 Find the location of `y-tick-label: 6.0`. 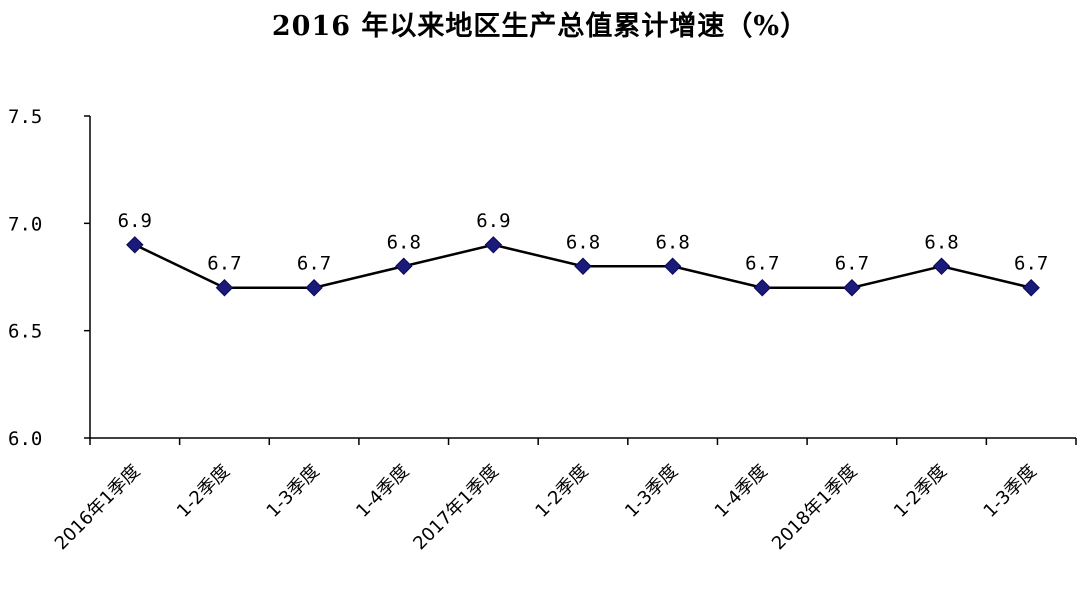

y-tick-label: 6.0 is located at coordinates (25, 439).